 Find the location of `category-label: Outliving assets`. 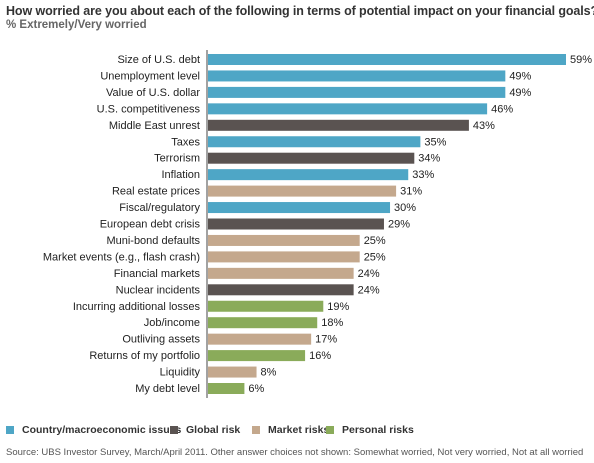

category-label: Outliving assets is located at coordinates (161, 340).